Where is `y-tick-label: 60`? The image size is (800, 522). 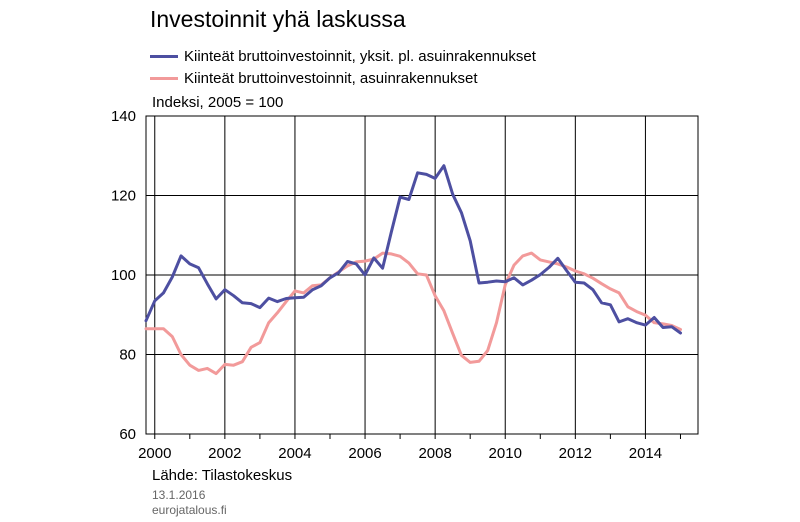
y-tick-label: 60 is located at coordinates (127, 434).